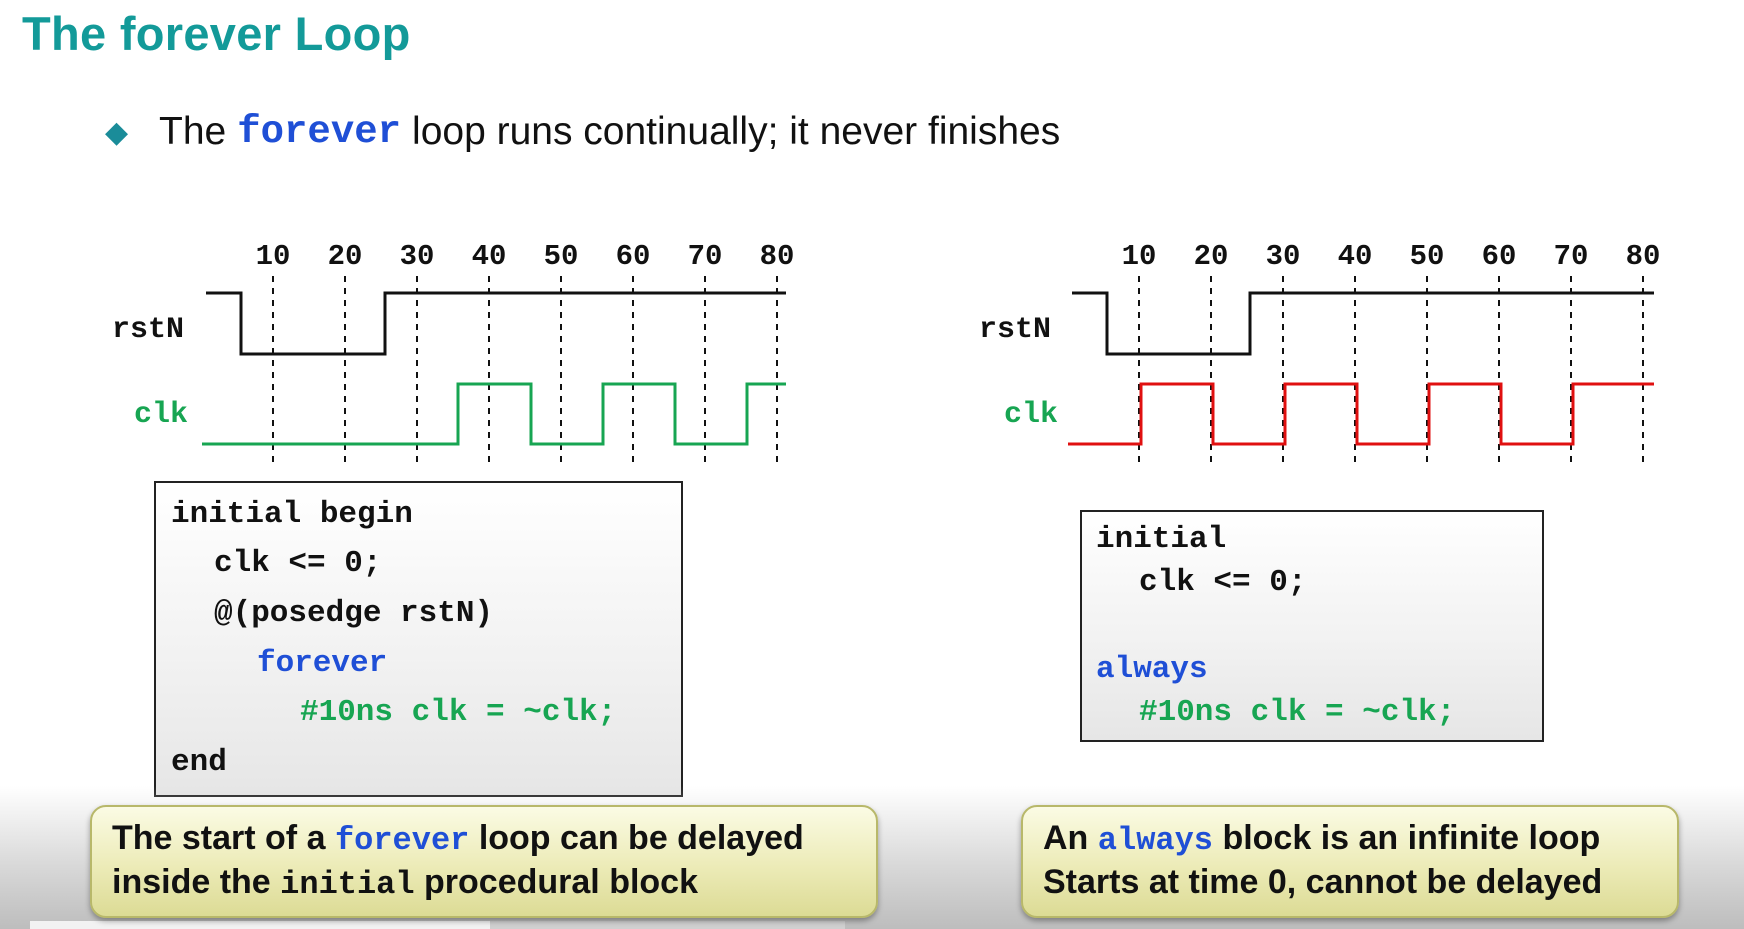  What do you see at coordinates (1155, 840) in the screenshot?
I see `callout-keyword-always: always` at bounding box center [1155, 840].